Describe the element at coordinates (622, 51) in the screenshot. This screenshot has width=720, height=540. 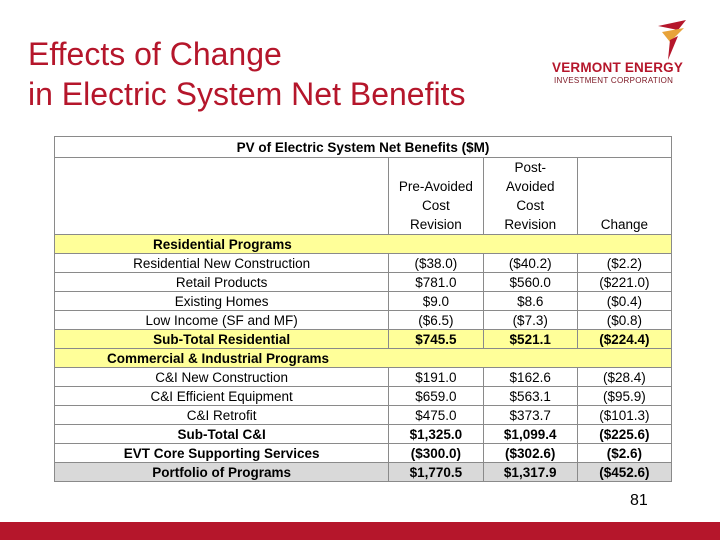
I see `veic-logo: VERMONT ENERGY INVESTMENT CORPORATION` at that location.